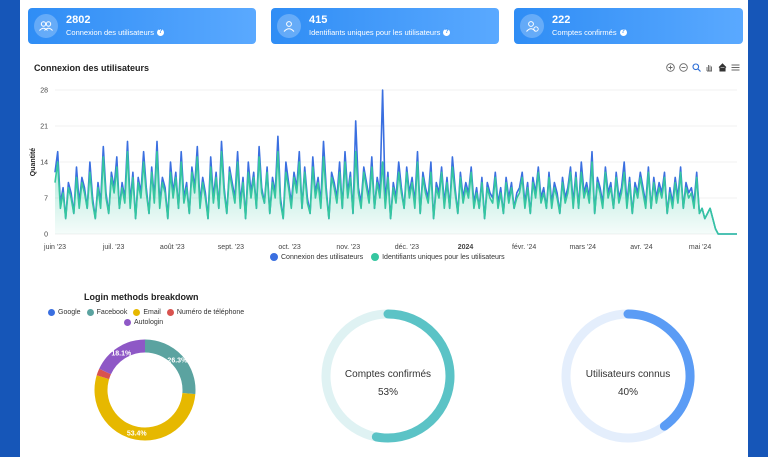 This screenshot has height=457, width=768. What do you see at coordinates (177, 361) in the screenshot?
I see `slice-label: 26.3%` at bounding box center [177, 361].